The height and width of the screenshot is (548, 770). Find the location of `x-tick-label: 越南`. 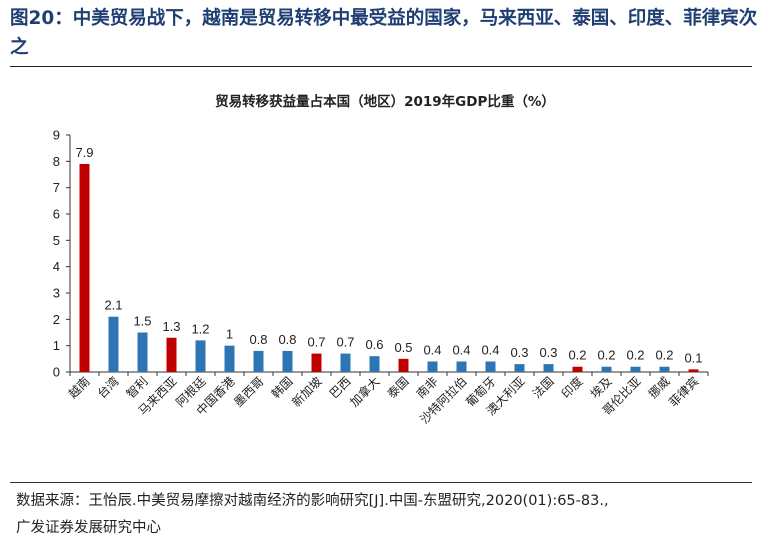

x-tick-label: 越南 is located at coordinates (79, 388).